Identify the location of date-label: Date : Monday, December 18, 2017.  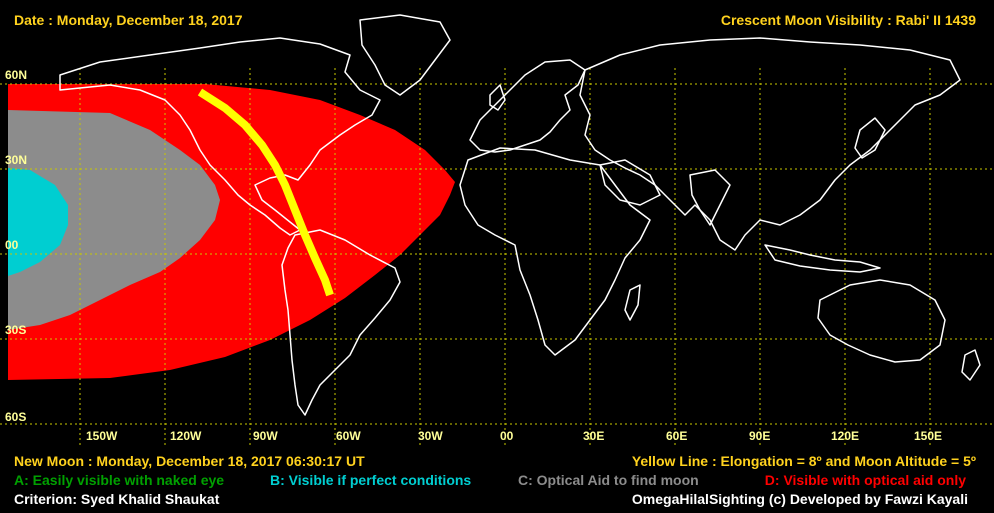
(128, 20).